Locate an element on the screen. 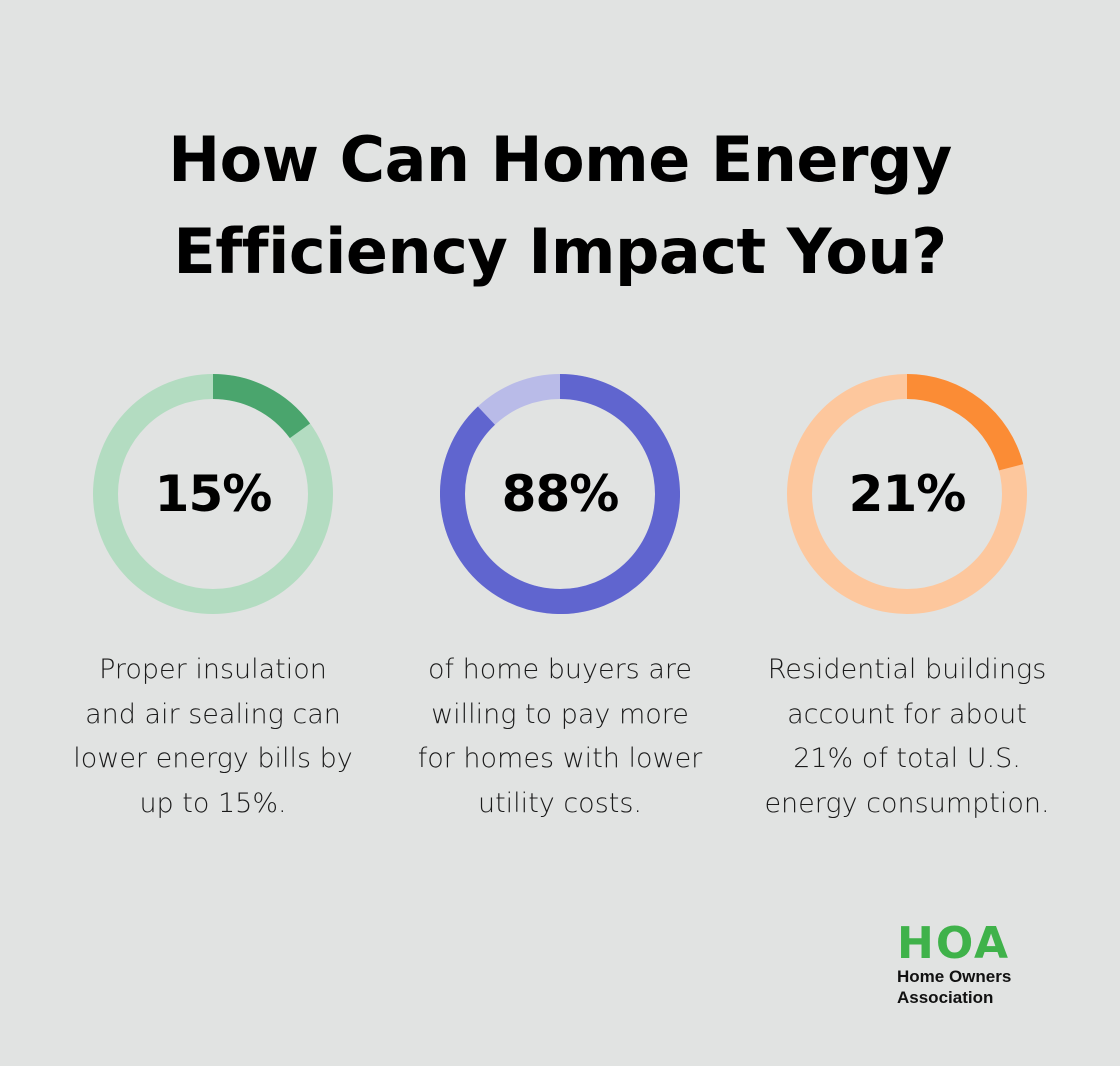 This screenshot has height=1066, width=1120. donut-chart-3: 21% is located at coordinates (907, 494).